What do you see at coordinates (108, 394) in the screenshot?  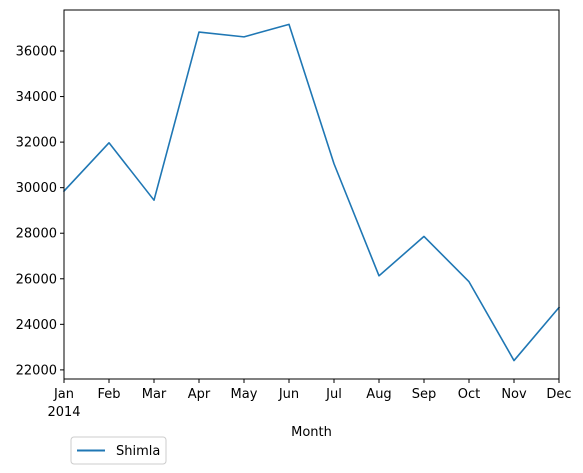 I see `x-tick-label: Feb` at bounding box center [108, 394].